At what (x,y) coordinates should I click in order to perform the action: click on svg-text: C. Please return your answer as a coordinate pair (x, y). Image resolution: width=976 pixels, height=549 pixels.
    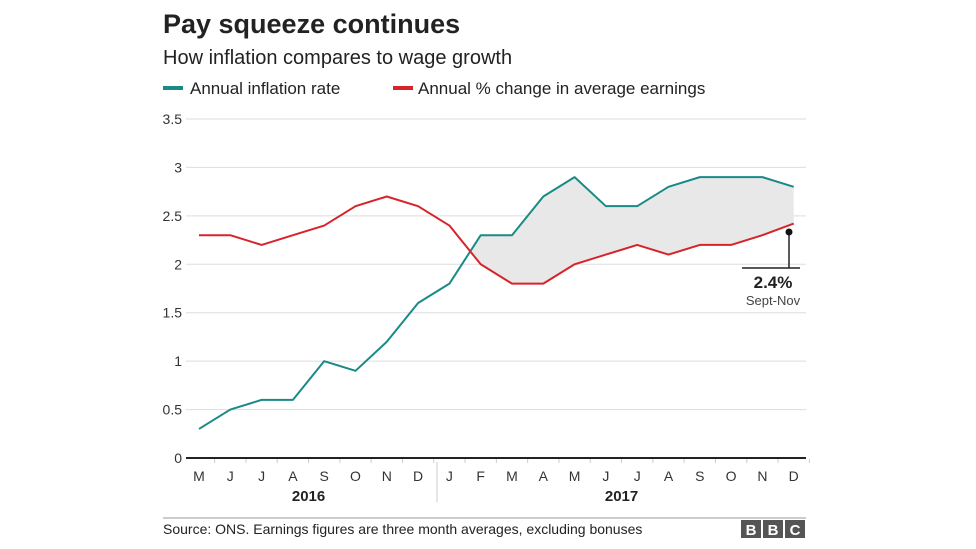
    Looking at the image, I should click on (795, 530).